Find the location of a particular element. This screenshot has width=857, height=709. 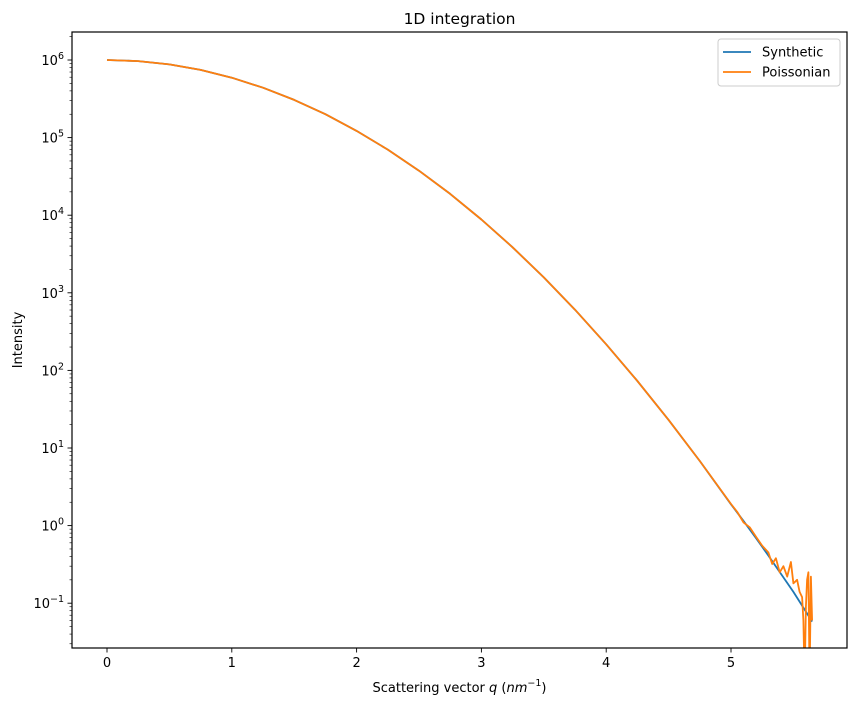

y-tick-label: 10⁰ is located at coordinates (52, 526).